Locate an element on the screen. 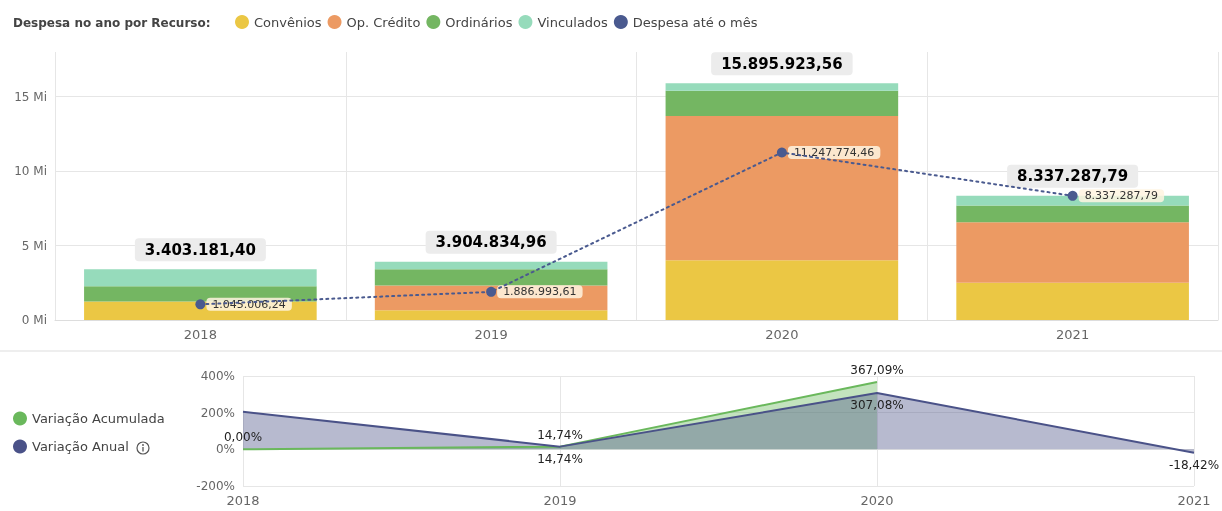 The height and width of the screenshot is (511, 1222). legend-label: Despesa até o mês is located at coordinates (695, 22).